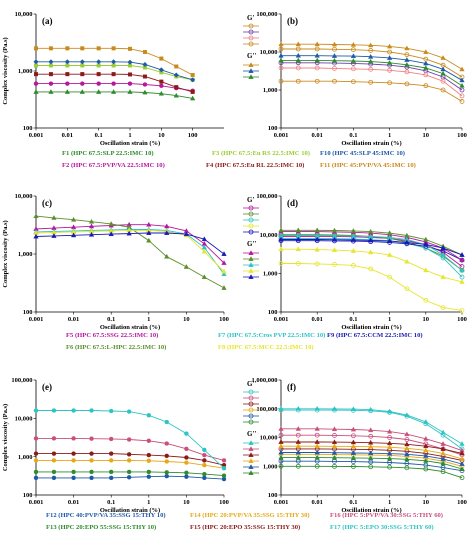 The image size is (469, 550). What do you see at coordinates (73, 502) in the screenshot?
I see `x-tick-label: 0.01` at bounding box center [73, 502].